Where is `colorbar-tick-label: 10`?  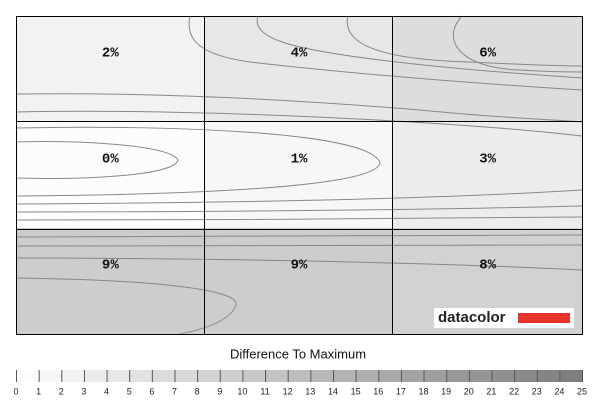
colorbar-tick-label: 10 is located at coordinates (242, 391).